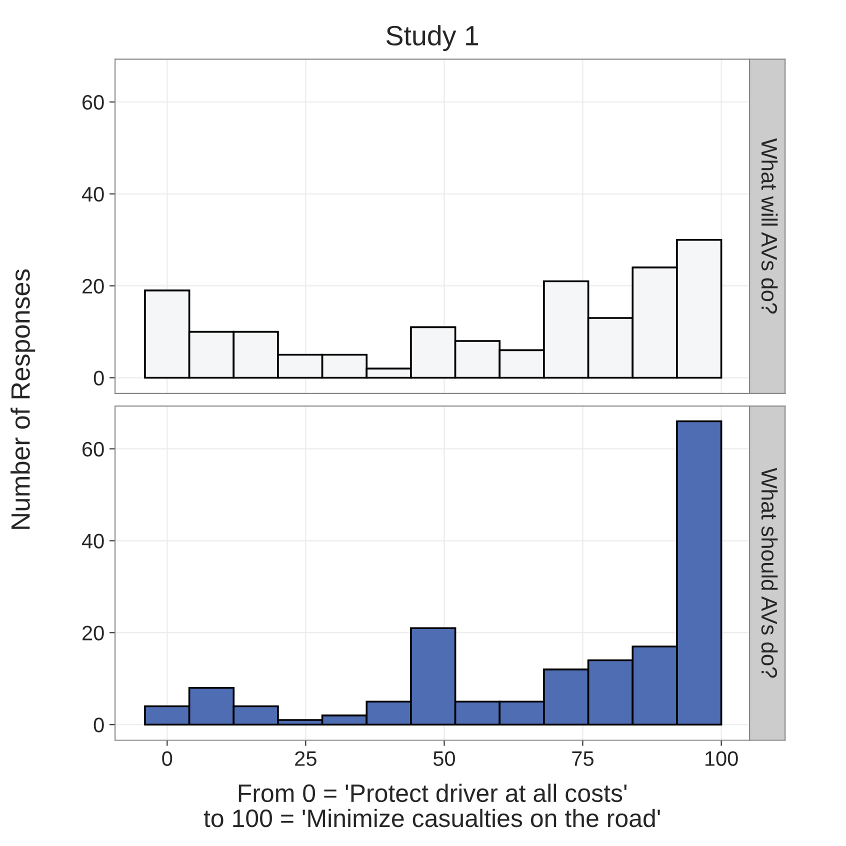 The image size is (846, 846). I want to click on chart-title: Study 1, so click(432, 38).